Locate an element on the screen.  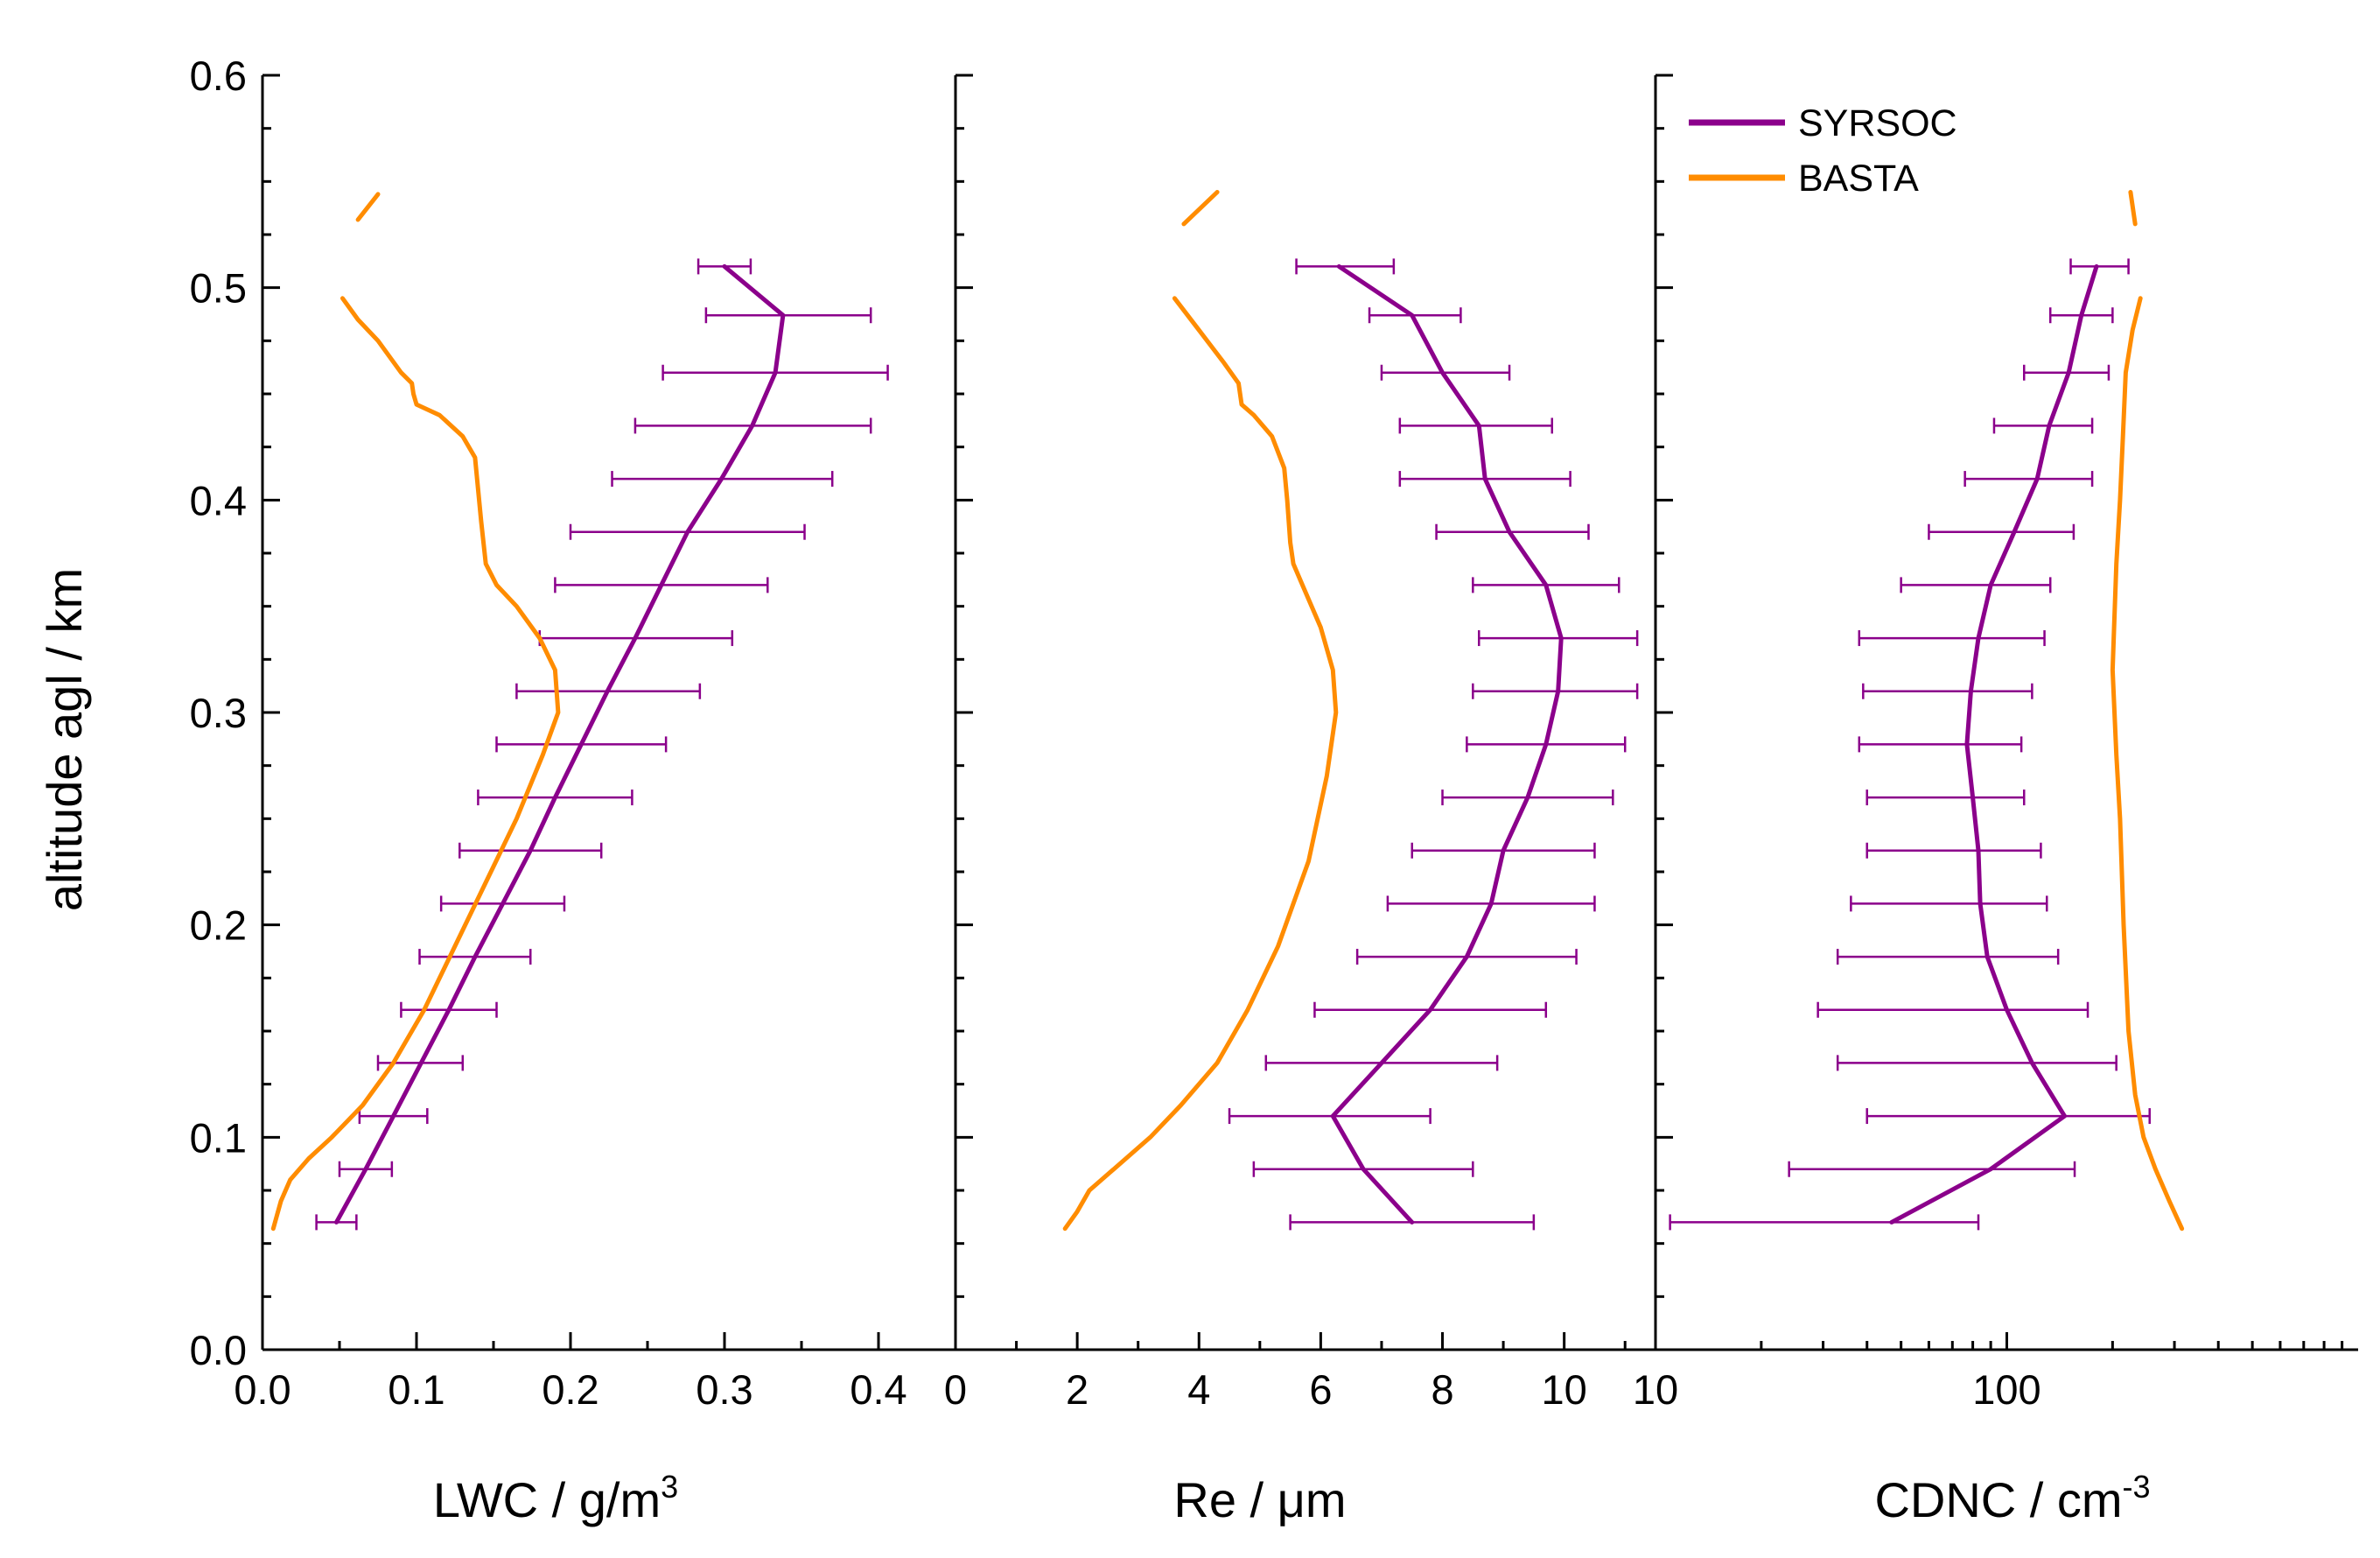
y-tick-label: 0.4 is located at coordinates (218, 500).